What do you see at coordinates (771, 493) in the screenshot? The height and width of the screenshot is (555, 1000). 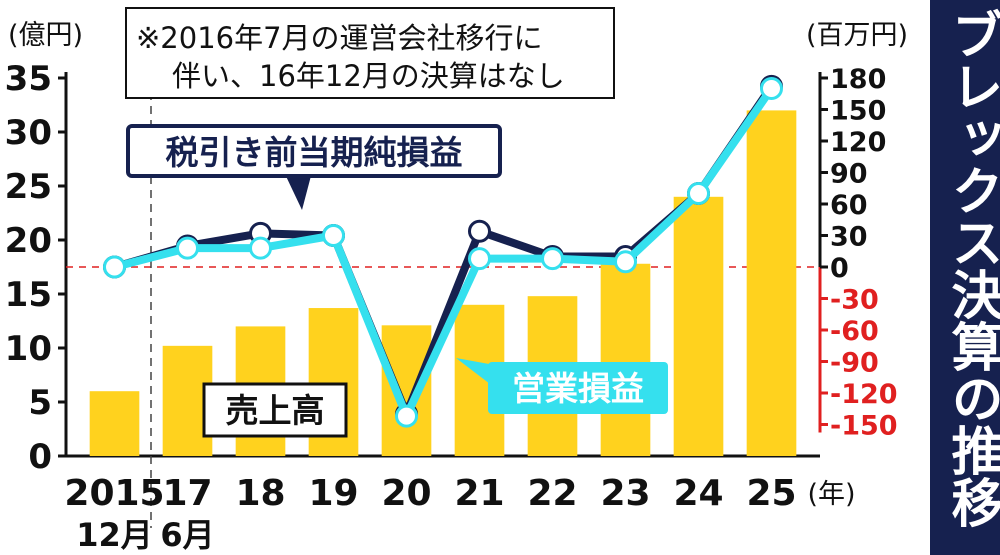 I see `x-tick-label: 25` at bounding box center [771, 493].